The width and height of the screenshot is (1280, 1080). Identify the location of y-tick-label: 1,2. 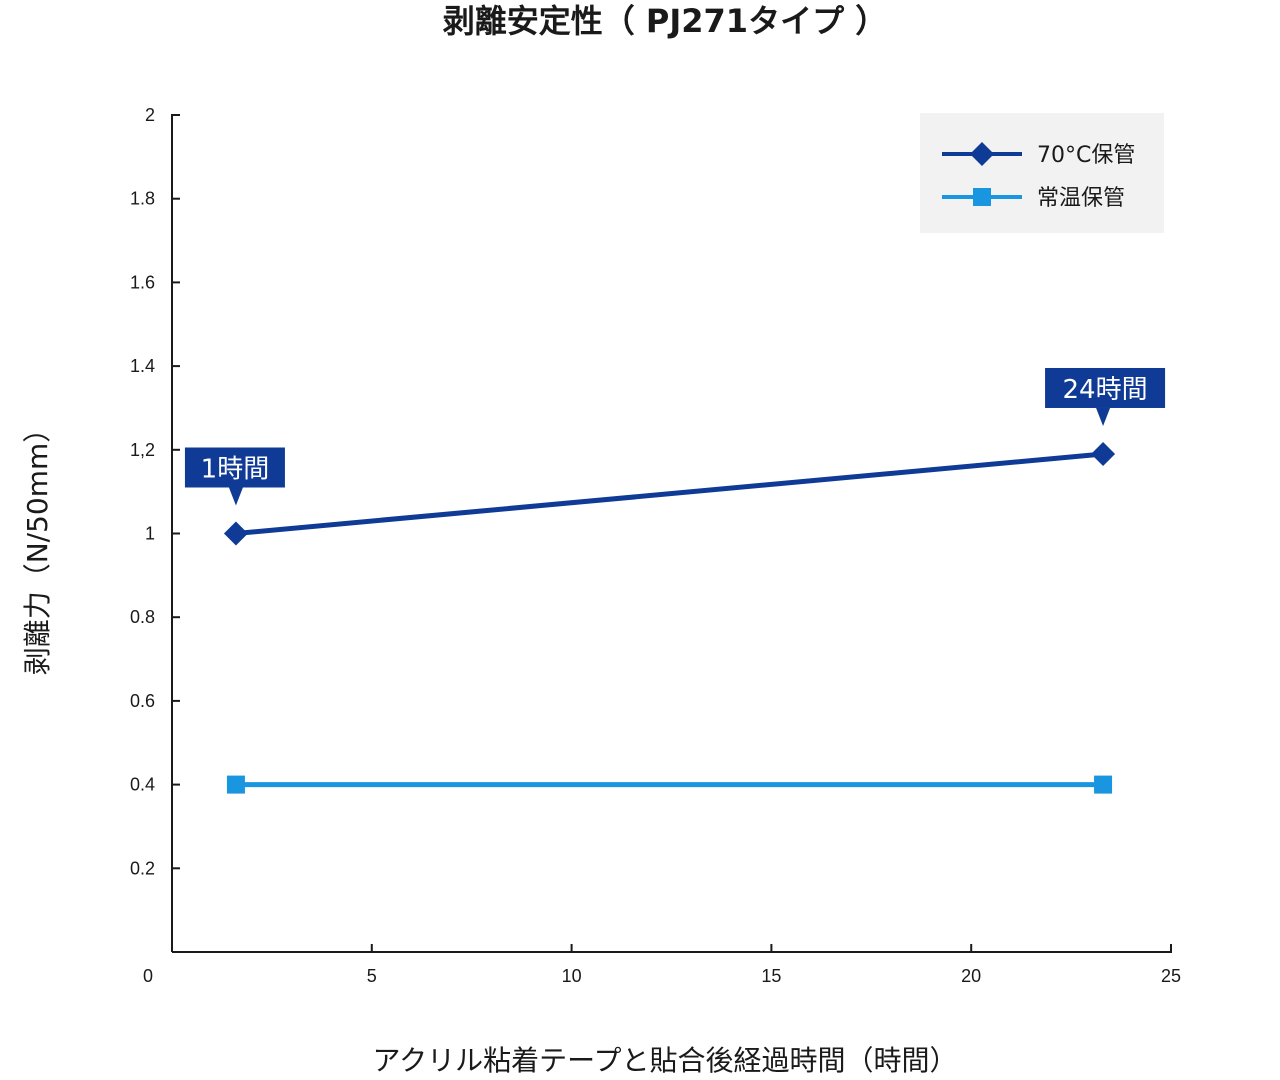
(142, 450).